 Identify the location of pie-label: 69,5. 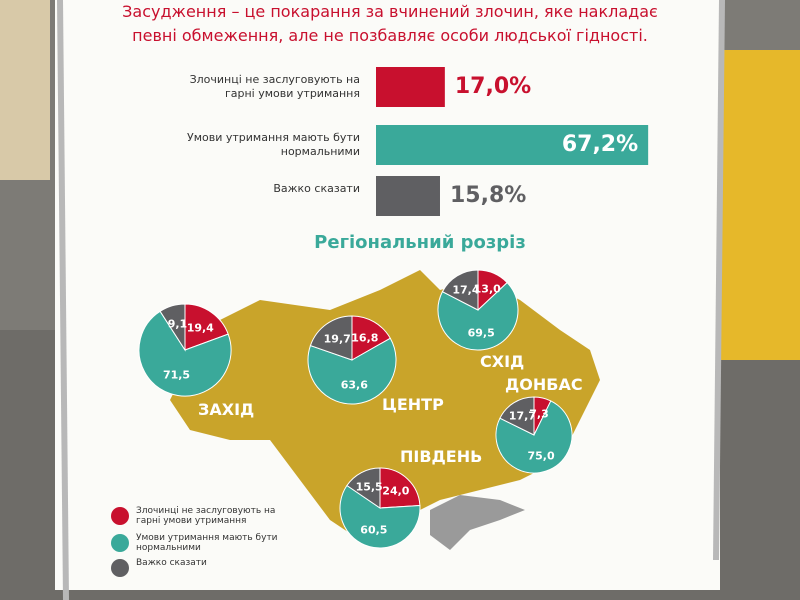
(481, 333).